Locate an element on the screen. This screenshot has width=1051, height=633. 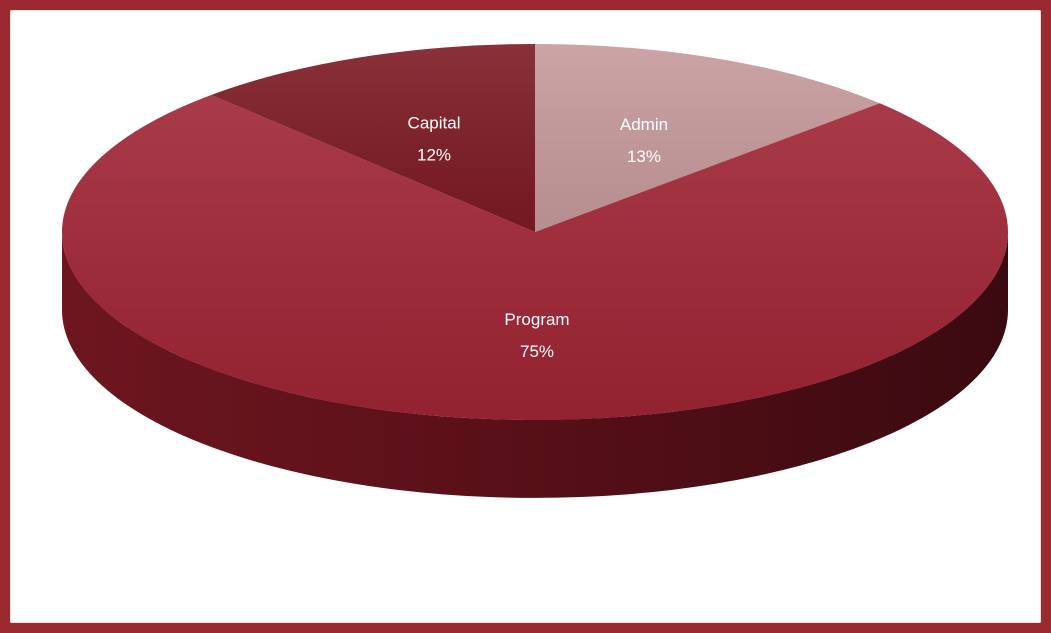
slice-label-percent: 75% is located at coordinates (537, 351).